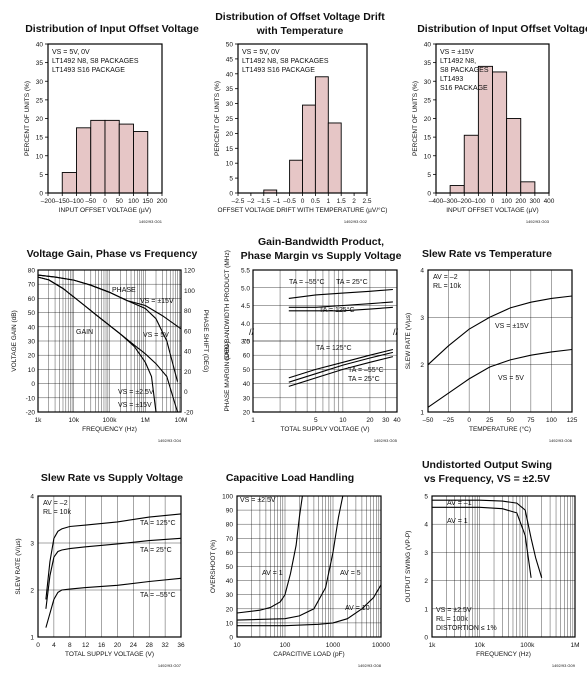 This screenshot has width=587, height=677. I want to click on x-tick-label: 4, so click(54, 645).